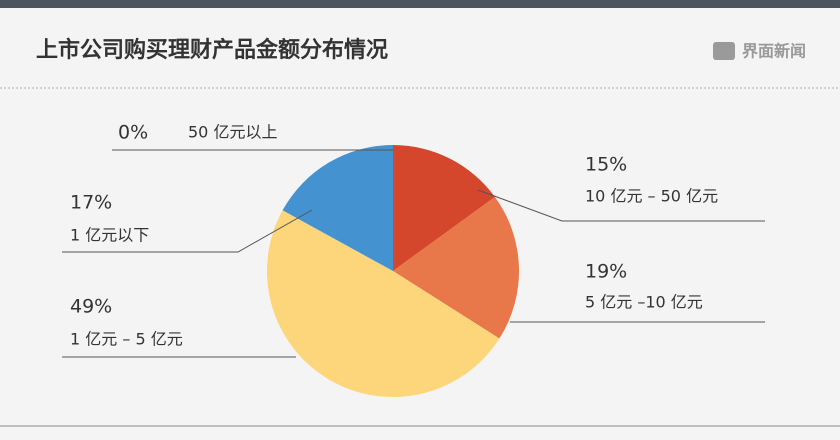 Image resolution: width=840 pixels, height=440 pixels. I want to click on value-label: 15%, so click(606, 165).